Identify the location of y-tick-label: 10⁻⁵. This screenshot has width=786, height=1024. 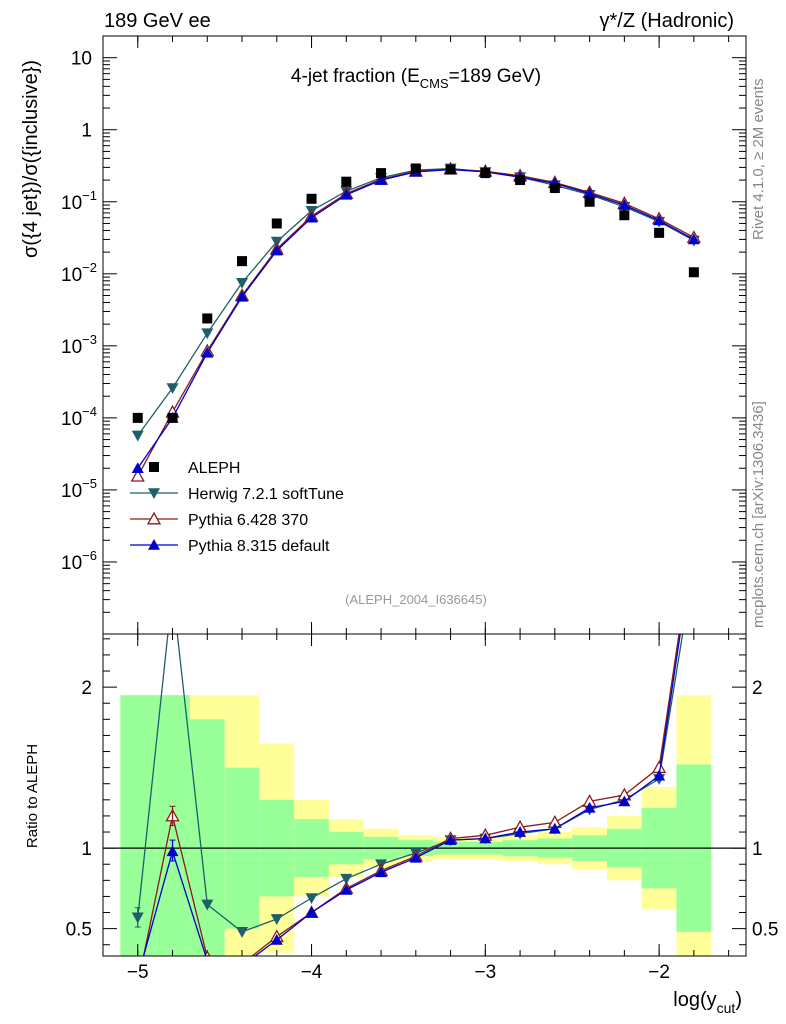
(79, 489).